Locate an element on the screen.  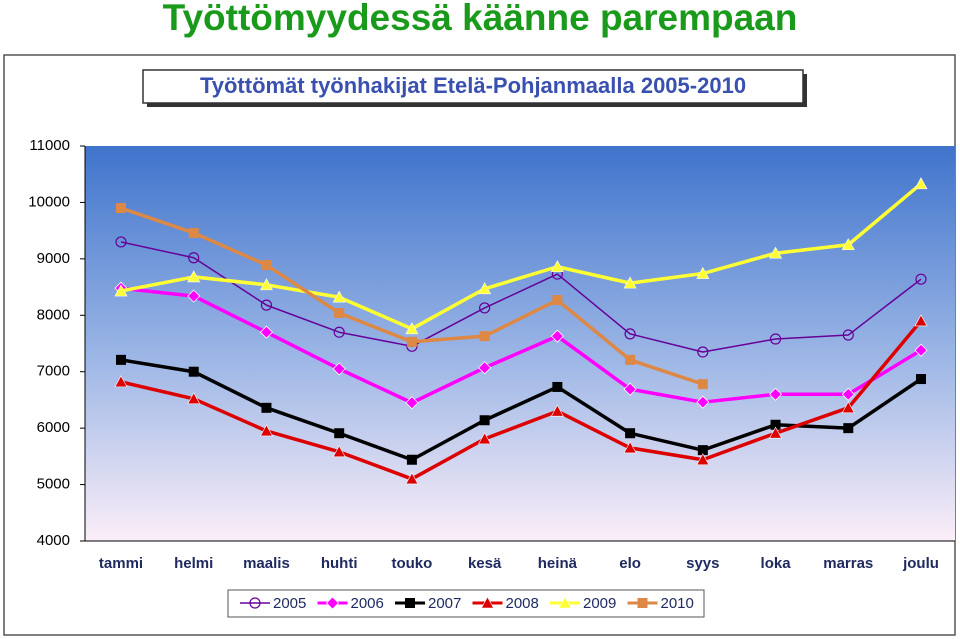
x-tick-label: huhti is located at coordinates (339, 563).